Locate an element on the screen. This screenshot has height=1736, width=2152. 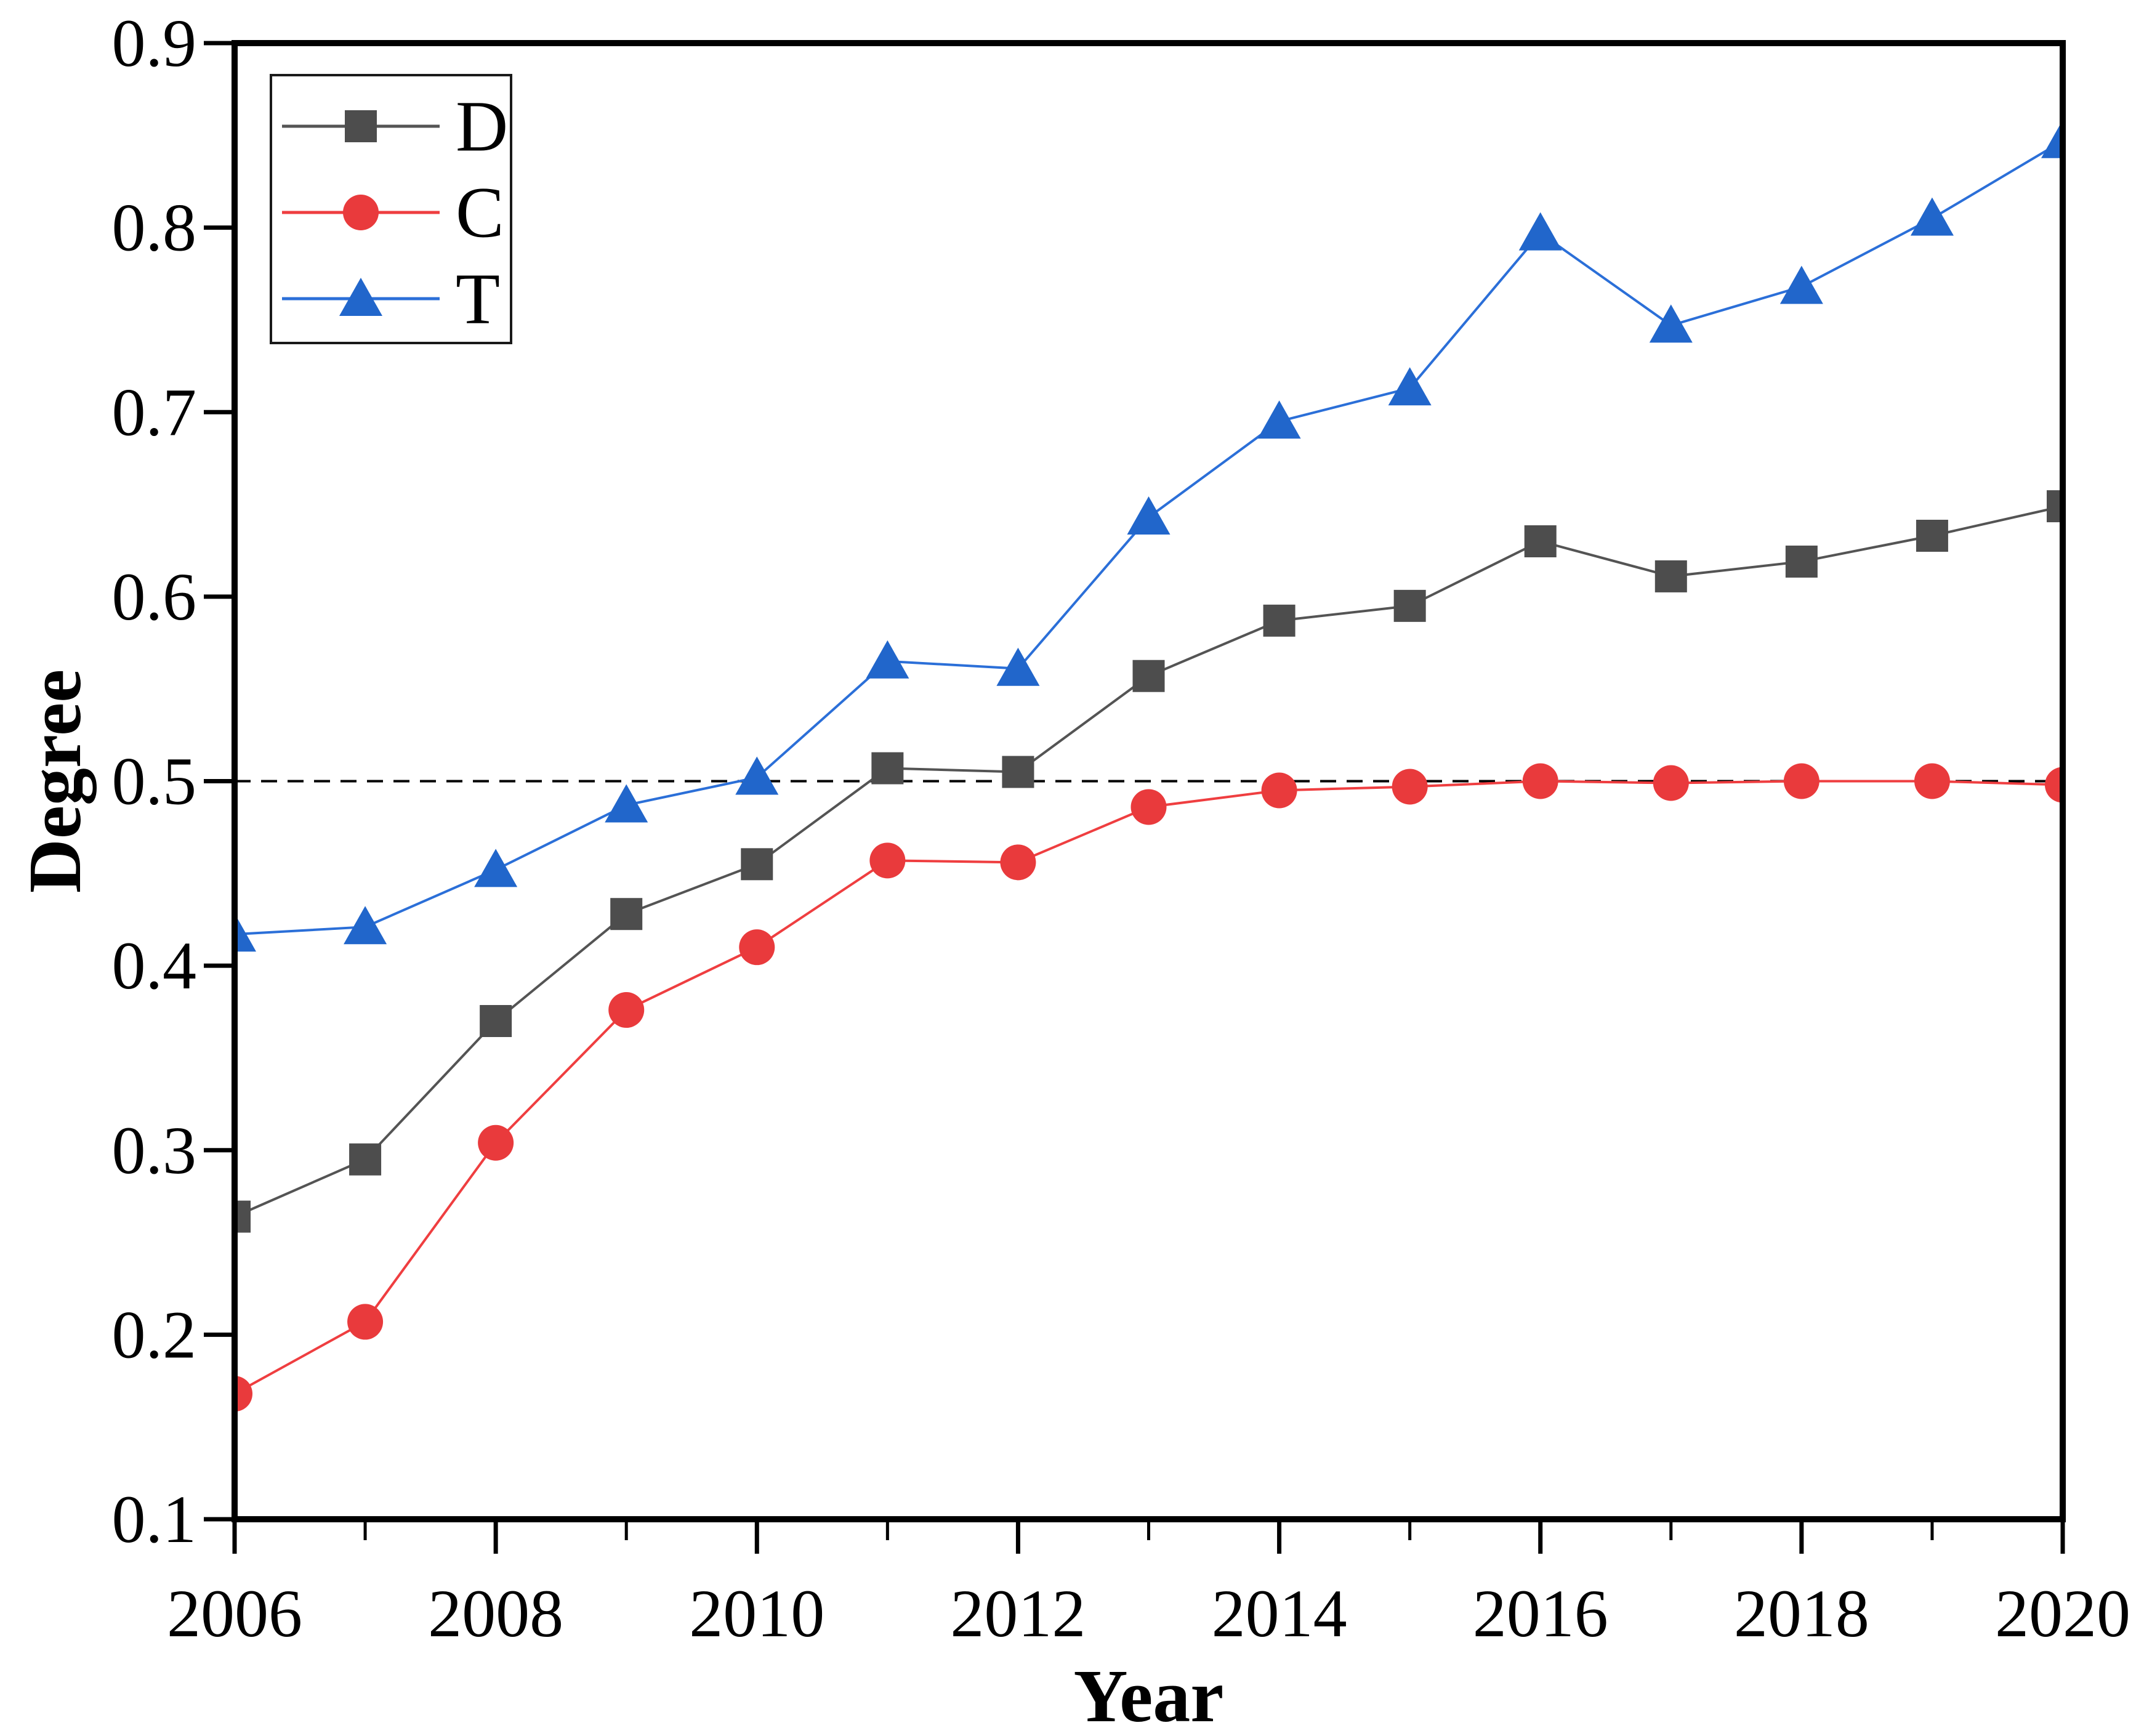
series-C-marker-2011 is located at coordinates (887, 861).